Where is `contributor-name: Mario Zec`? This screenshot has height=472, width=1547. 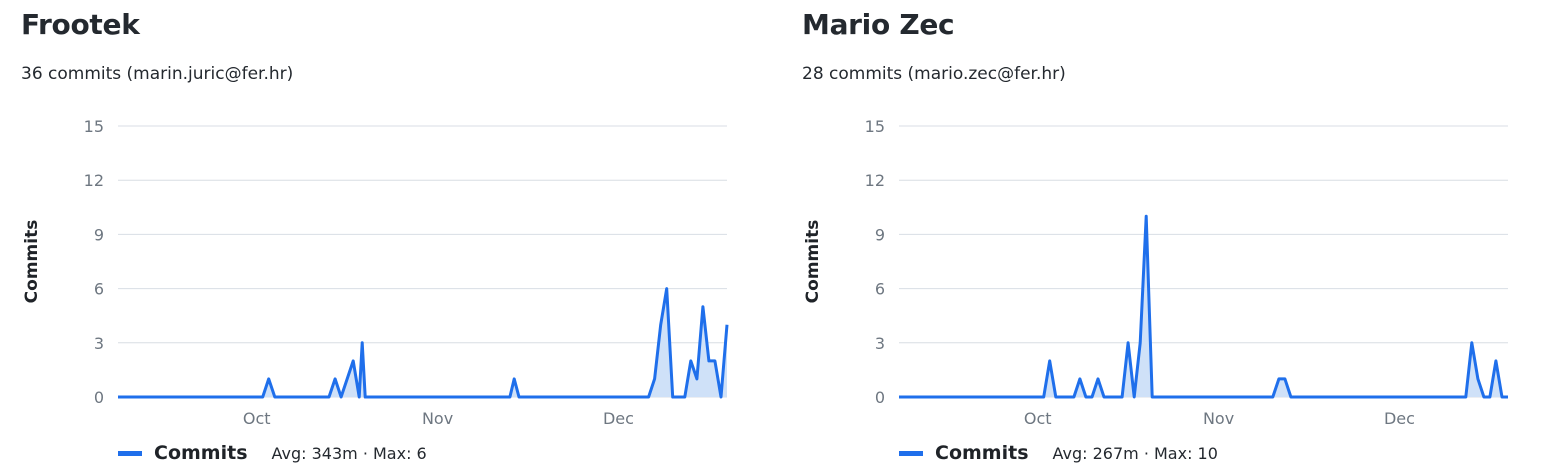
contributor-name: Mario Zec is located at coordinates (878, 24).